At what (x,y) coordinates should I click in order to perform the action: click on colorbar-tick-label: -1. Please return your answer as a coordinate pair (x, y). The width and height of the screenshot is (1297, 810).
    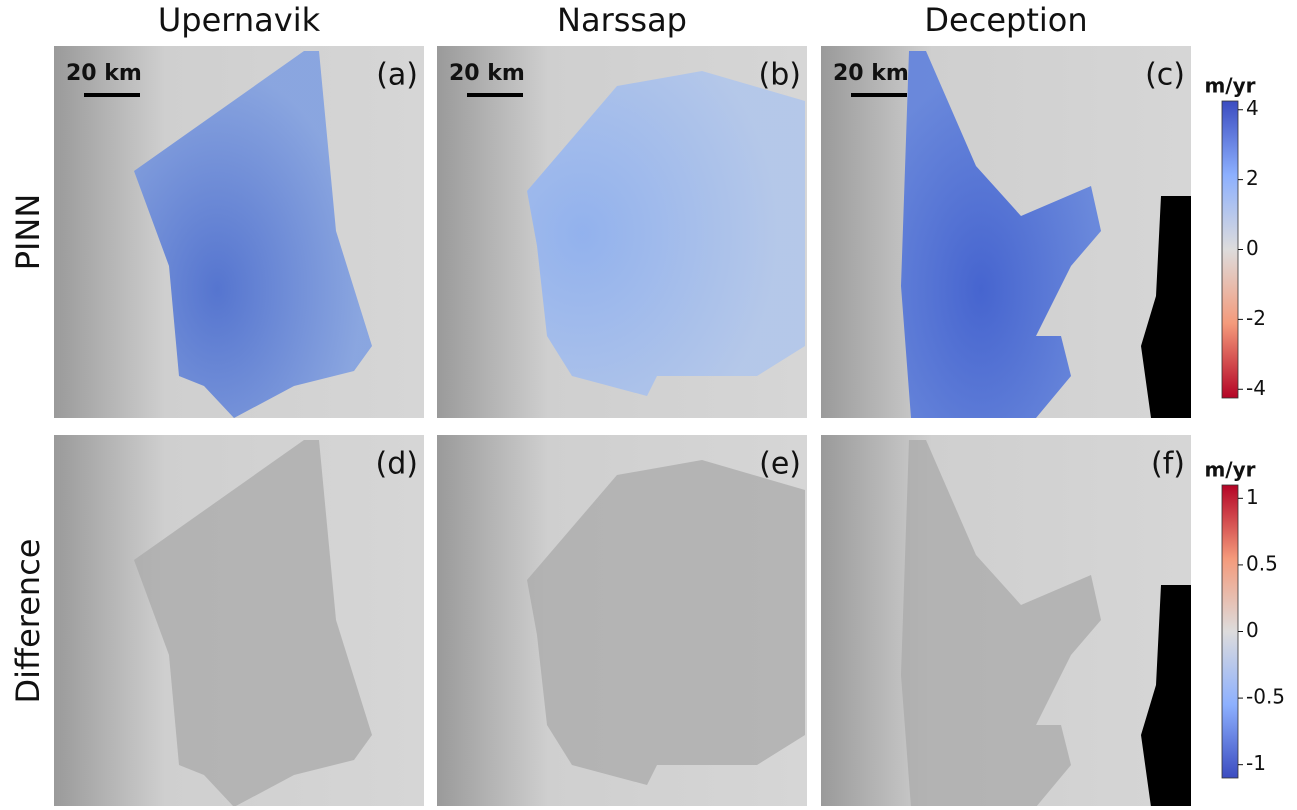
    Looking at the image, I should click on (1256, 763).